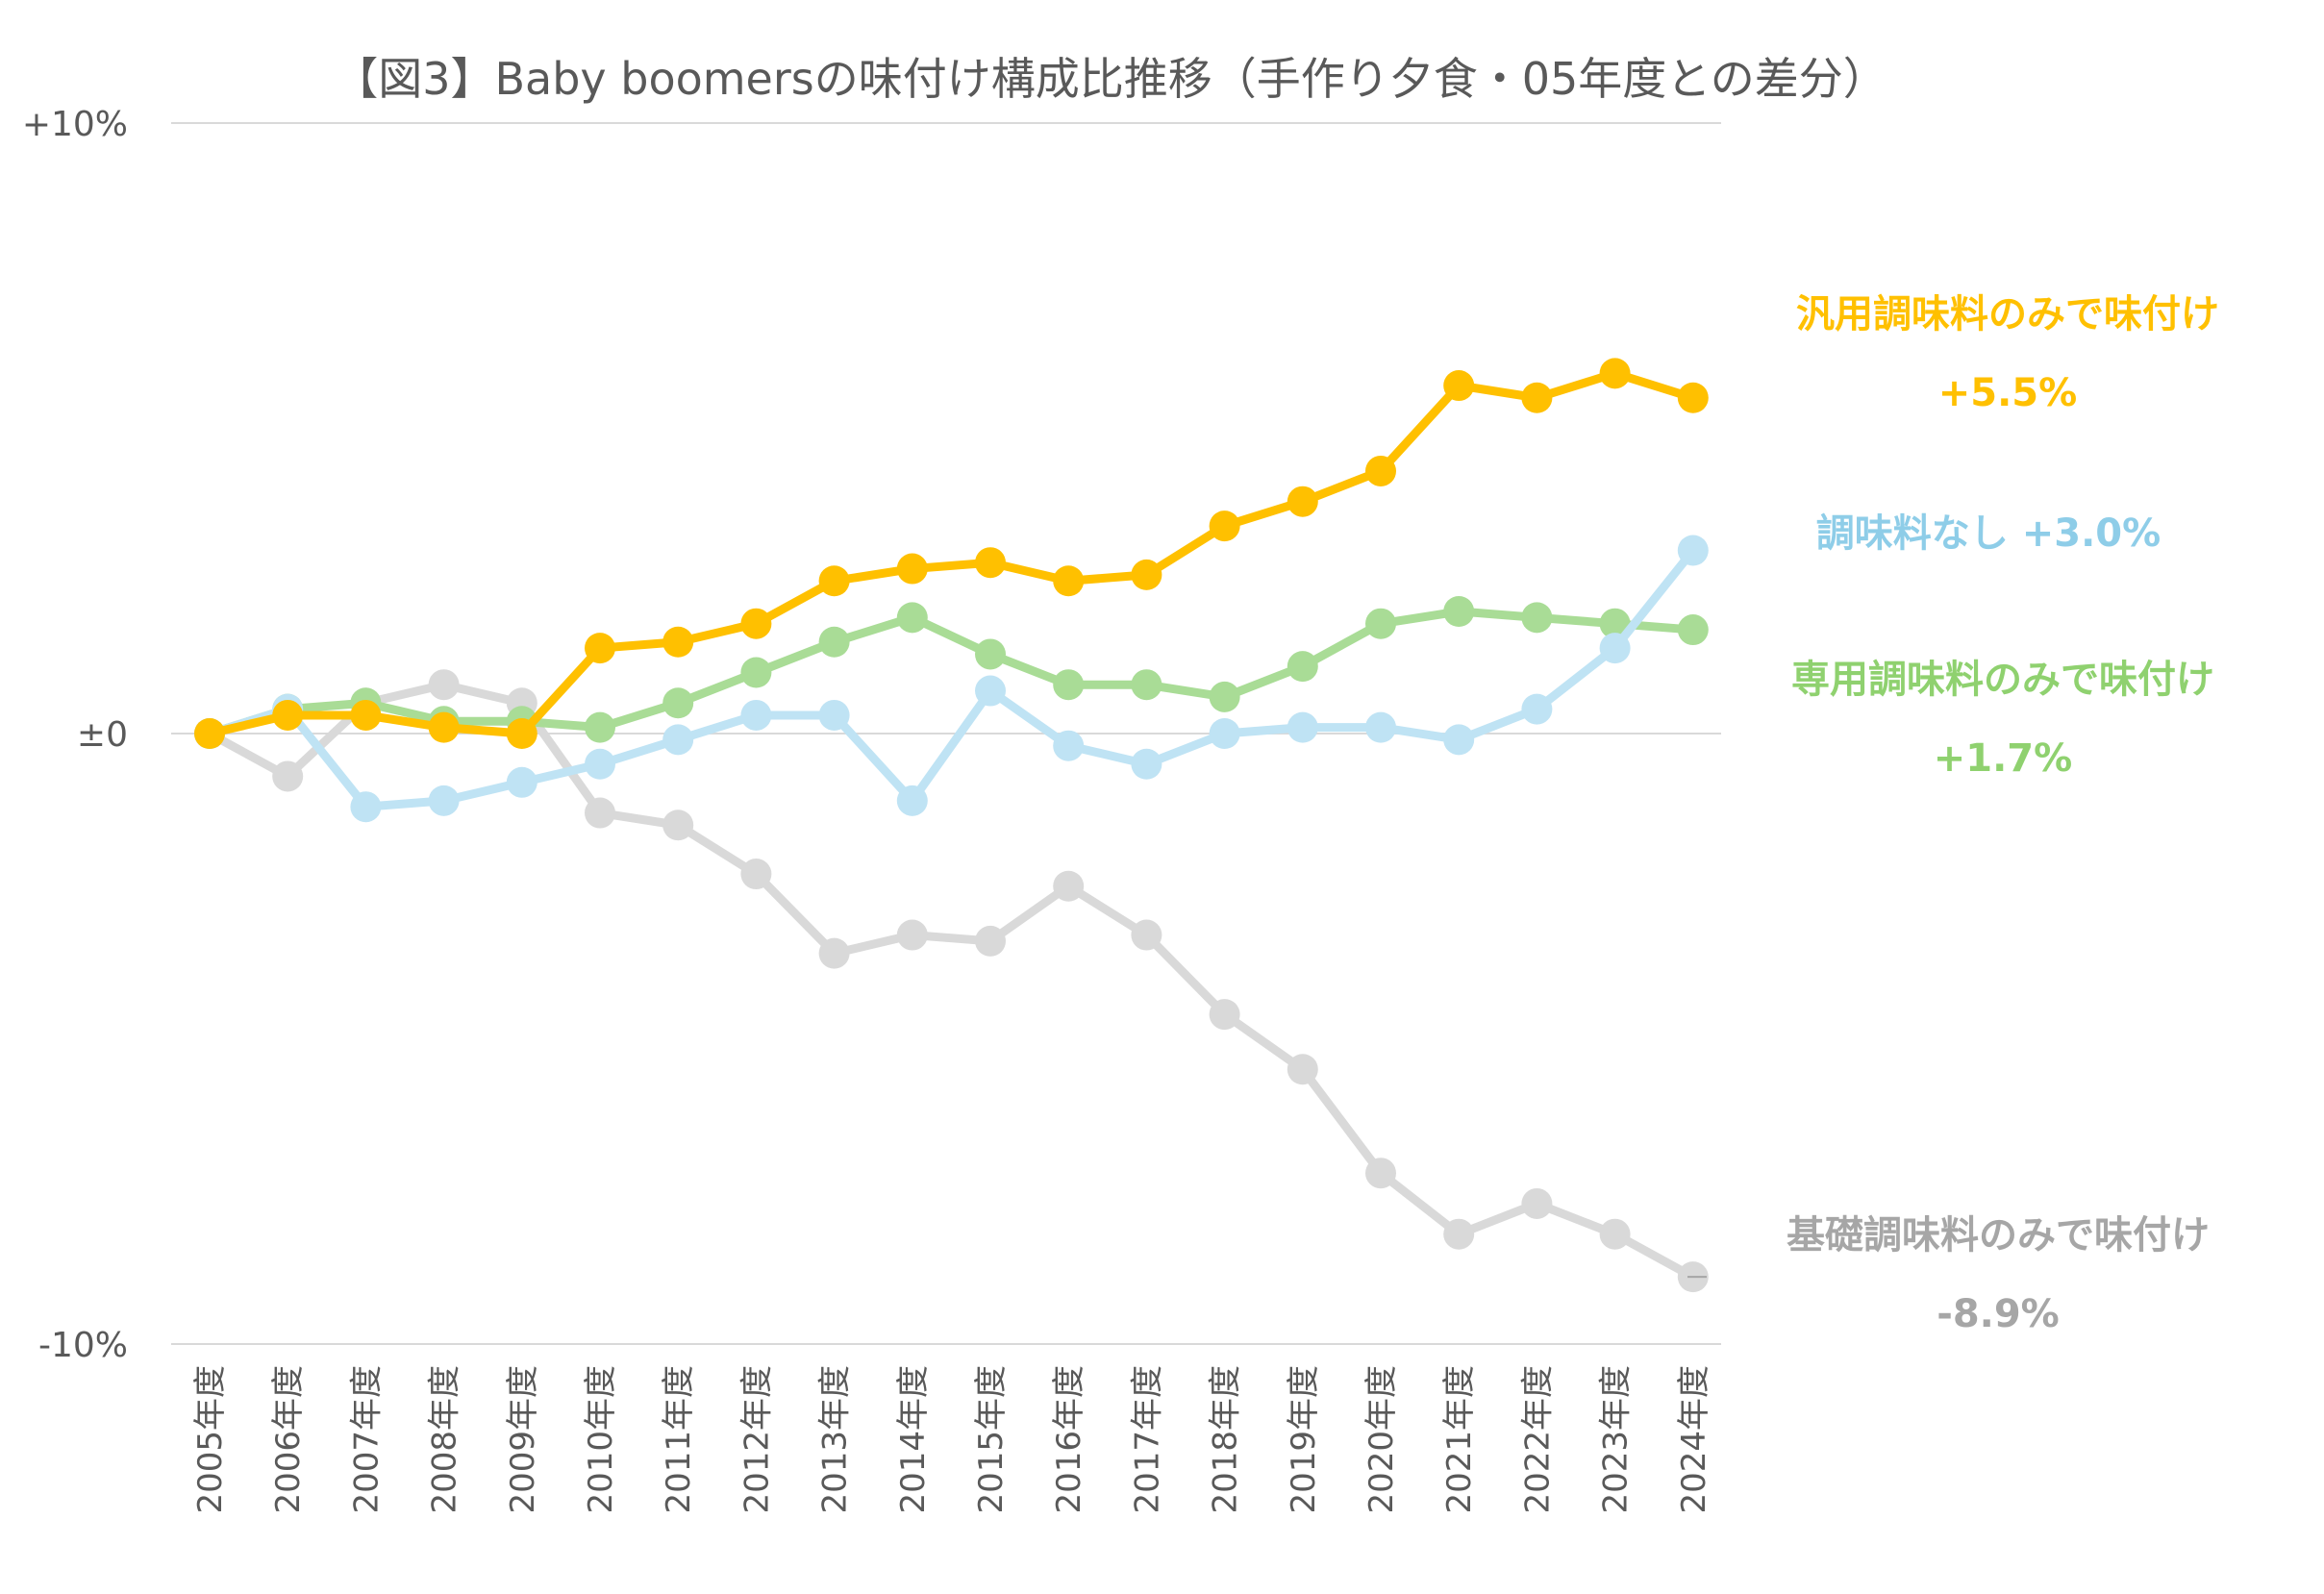  I want to click on series-name-label: 汎用調味料のみで味付け, so click(2007, 314).